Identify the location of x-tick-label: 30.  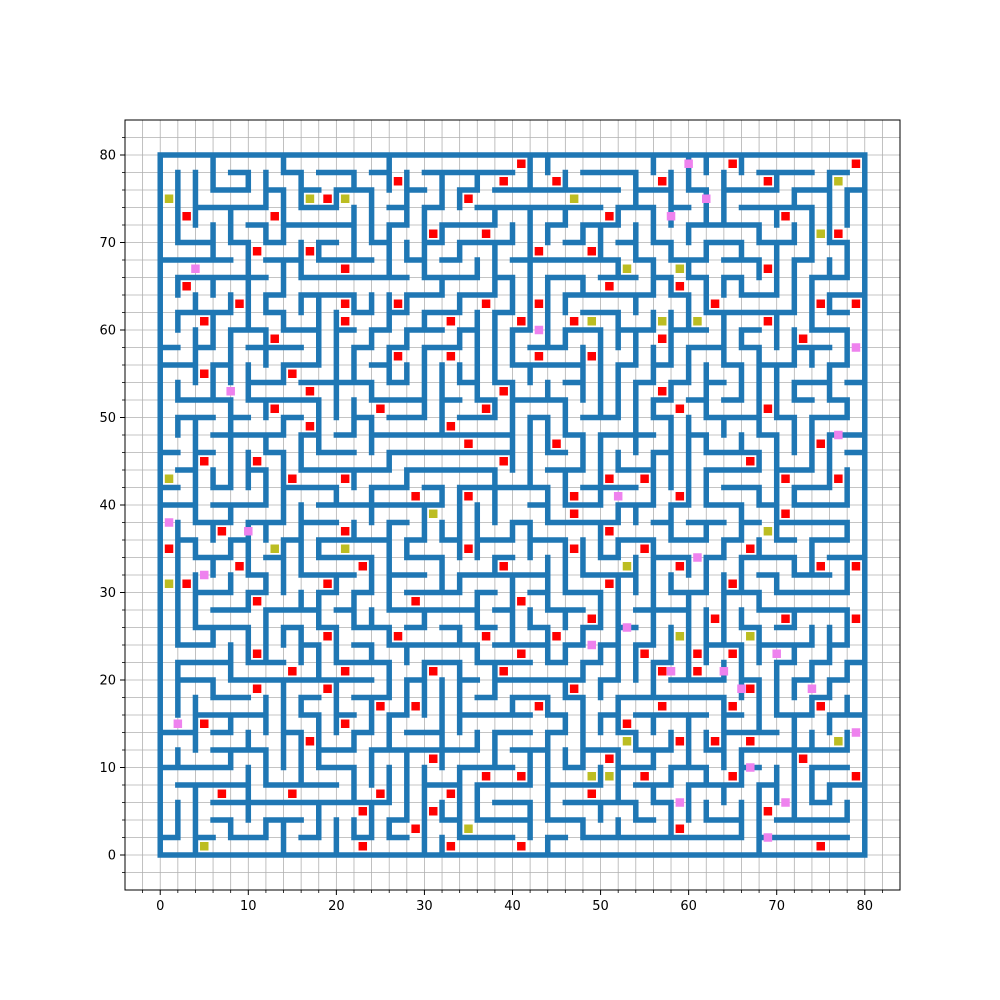
(424, 906).